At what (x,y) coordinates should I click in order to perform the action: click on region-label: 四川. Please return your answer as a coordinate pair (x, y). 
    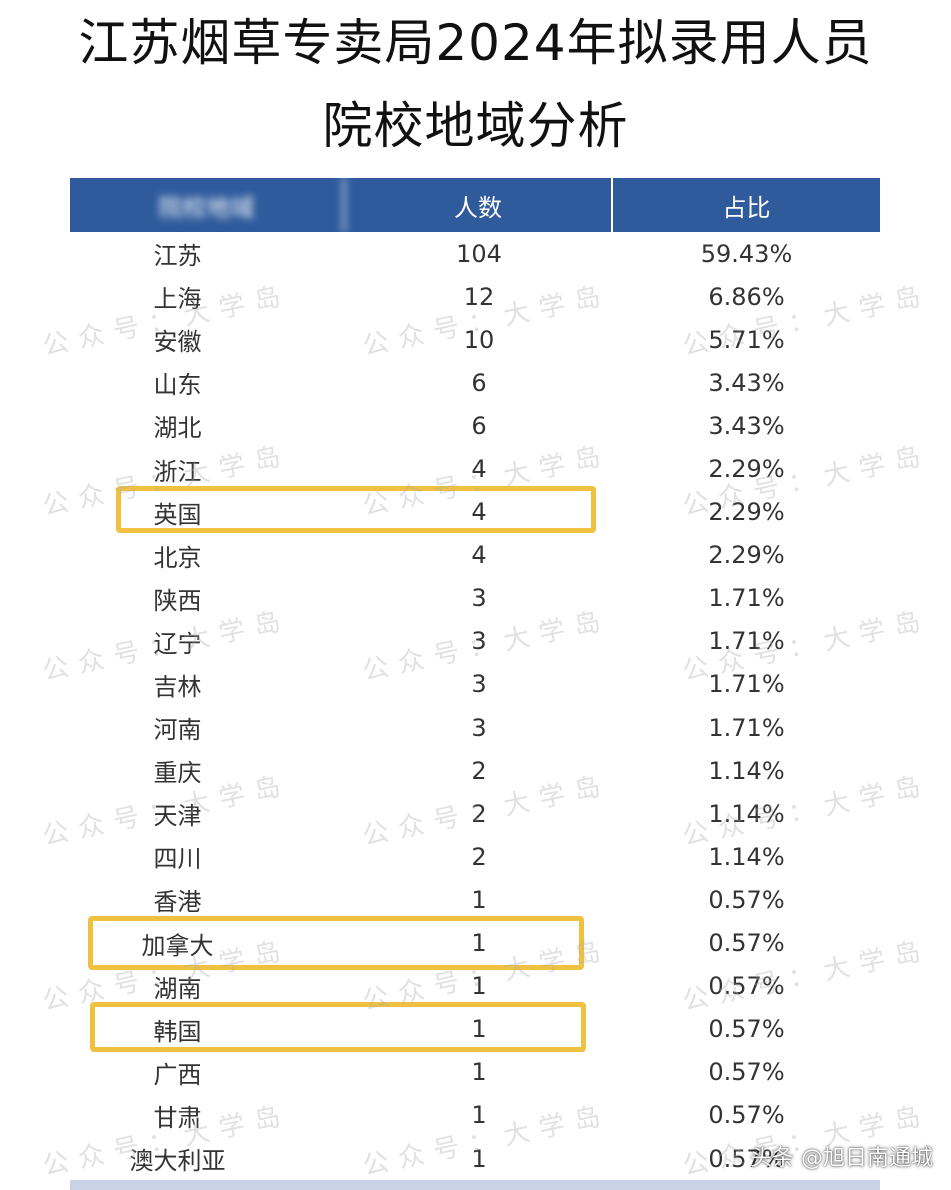
    Looking at the image, I should click on (177, 859).